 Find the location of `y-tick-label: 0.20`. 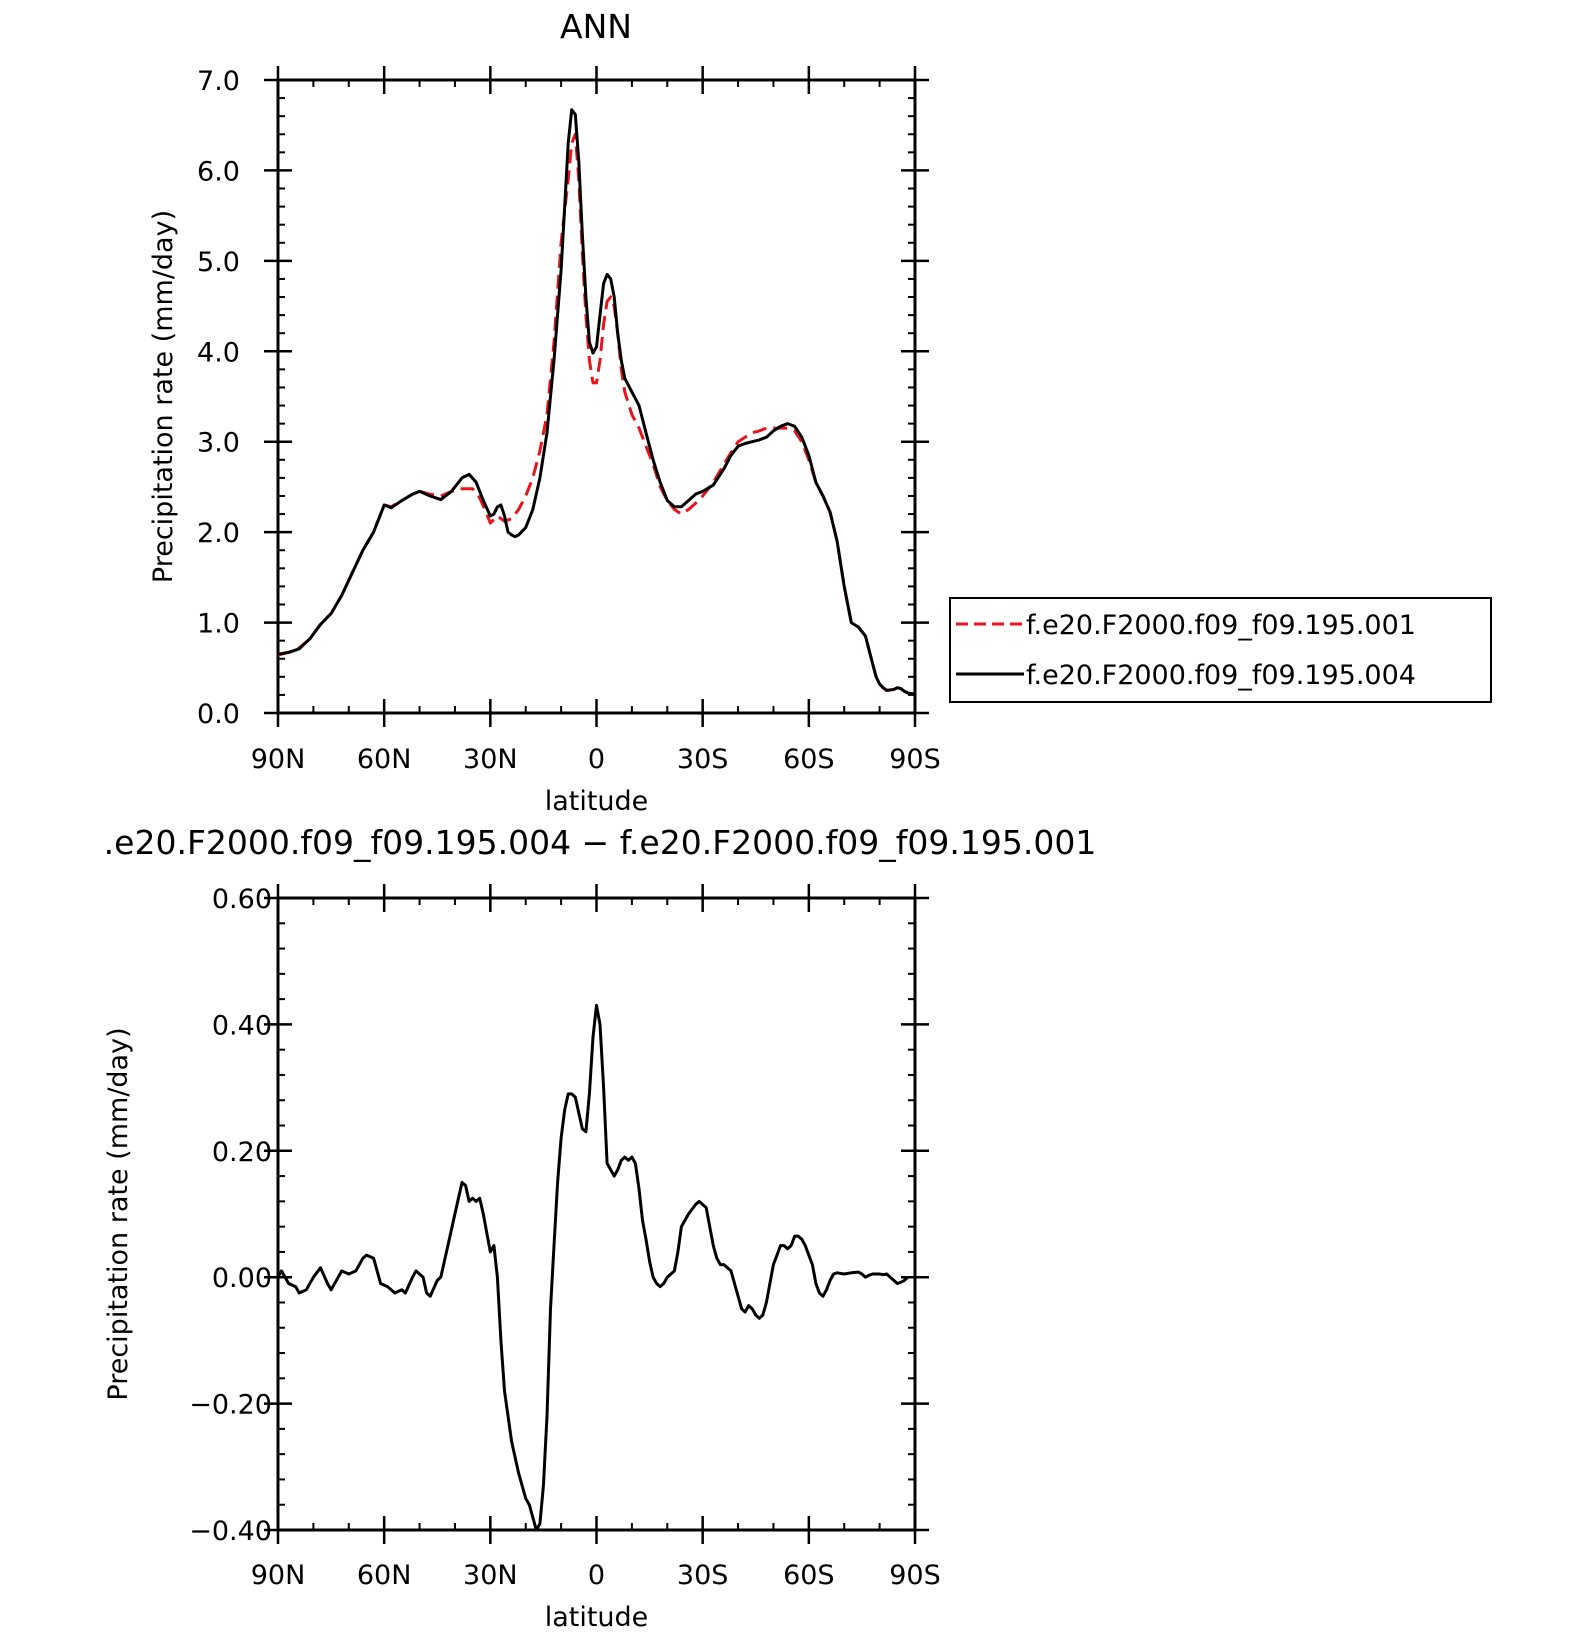

y-tick-label: 0.20 is located at coordinates (242, 1152).